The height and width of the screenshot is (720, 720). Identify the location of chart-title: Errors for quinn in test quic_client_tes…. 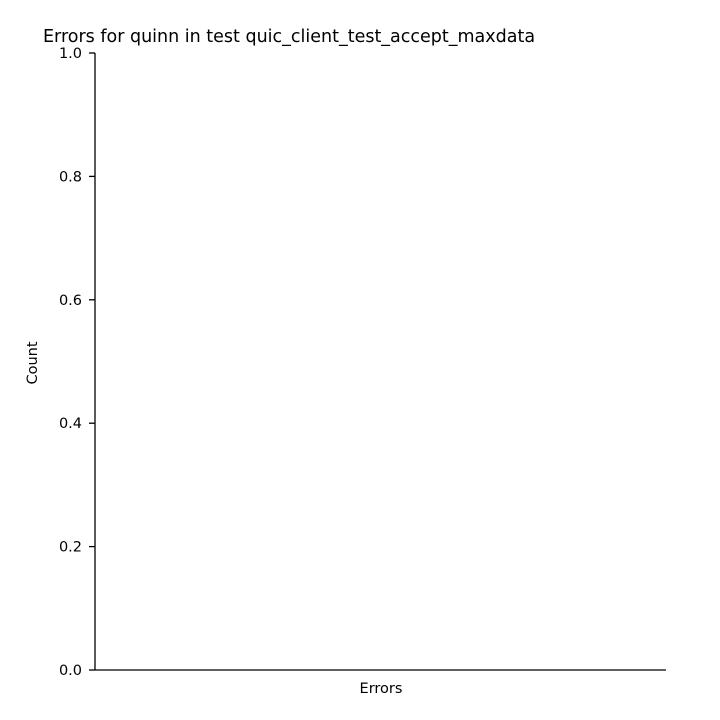
(289, 37).